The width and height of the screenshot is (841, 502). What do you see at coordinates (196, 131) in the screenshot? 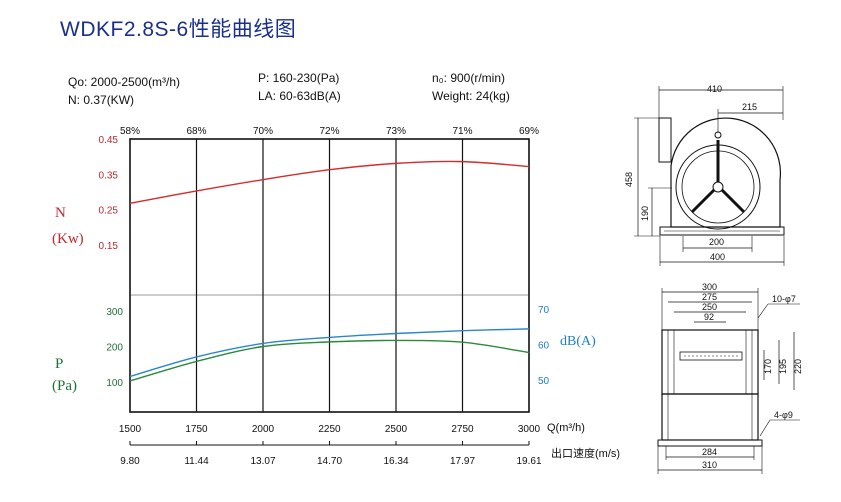
I see `efficiency-tick-label: 68%` at bounding box center [196, 131].